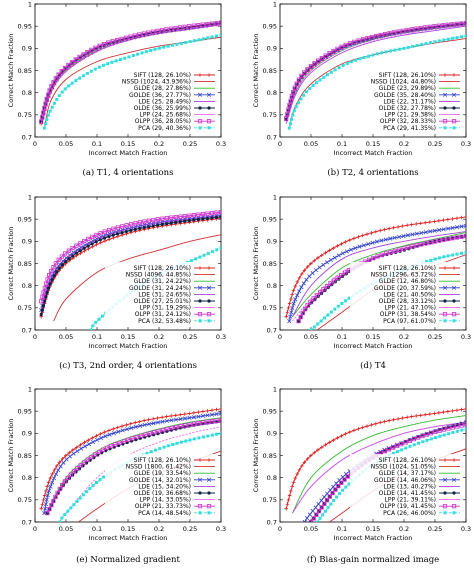 The height and width of the screenshot is (577, 474). I want to click on legend-label-6: LPP (21, 39.11%), so click(411, 500).